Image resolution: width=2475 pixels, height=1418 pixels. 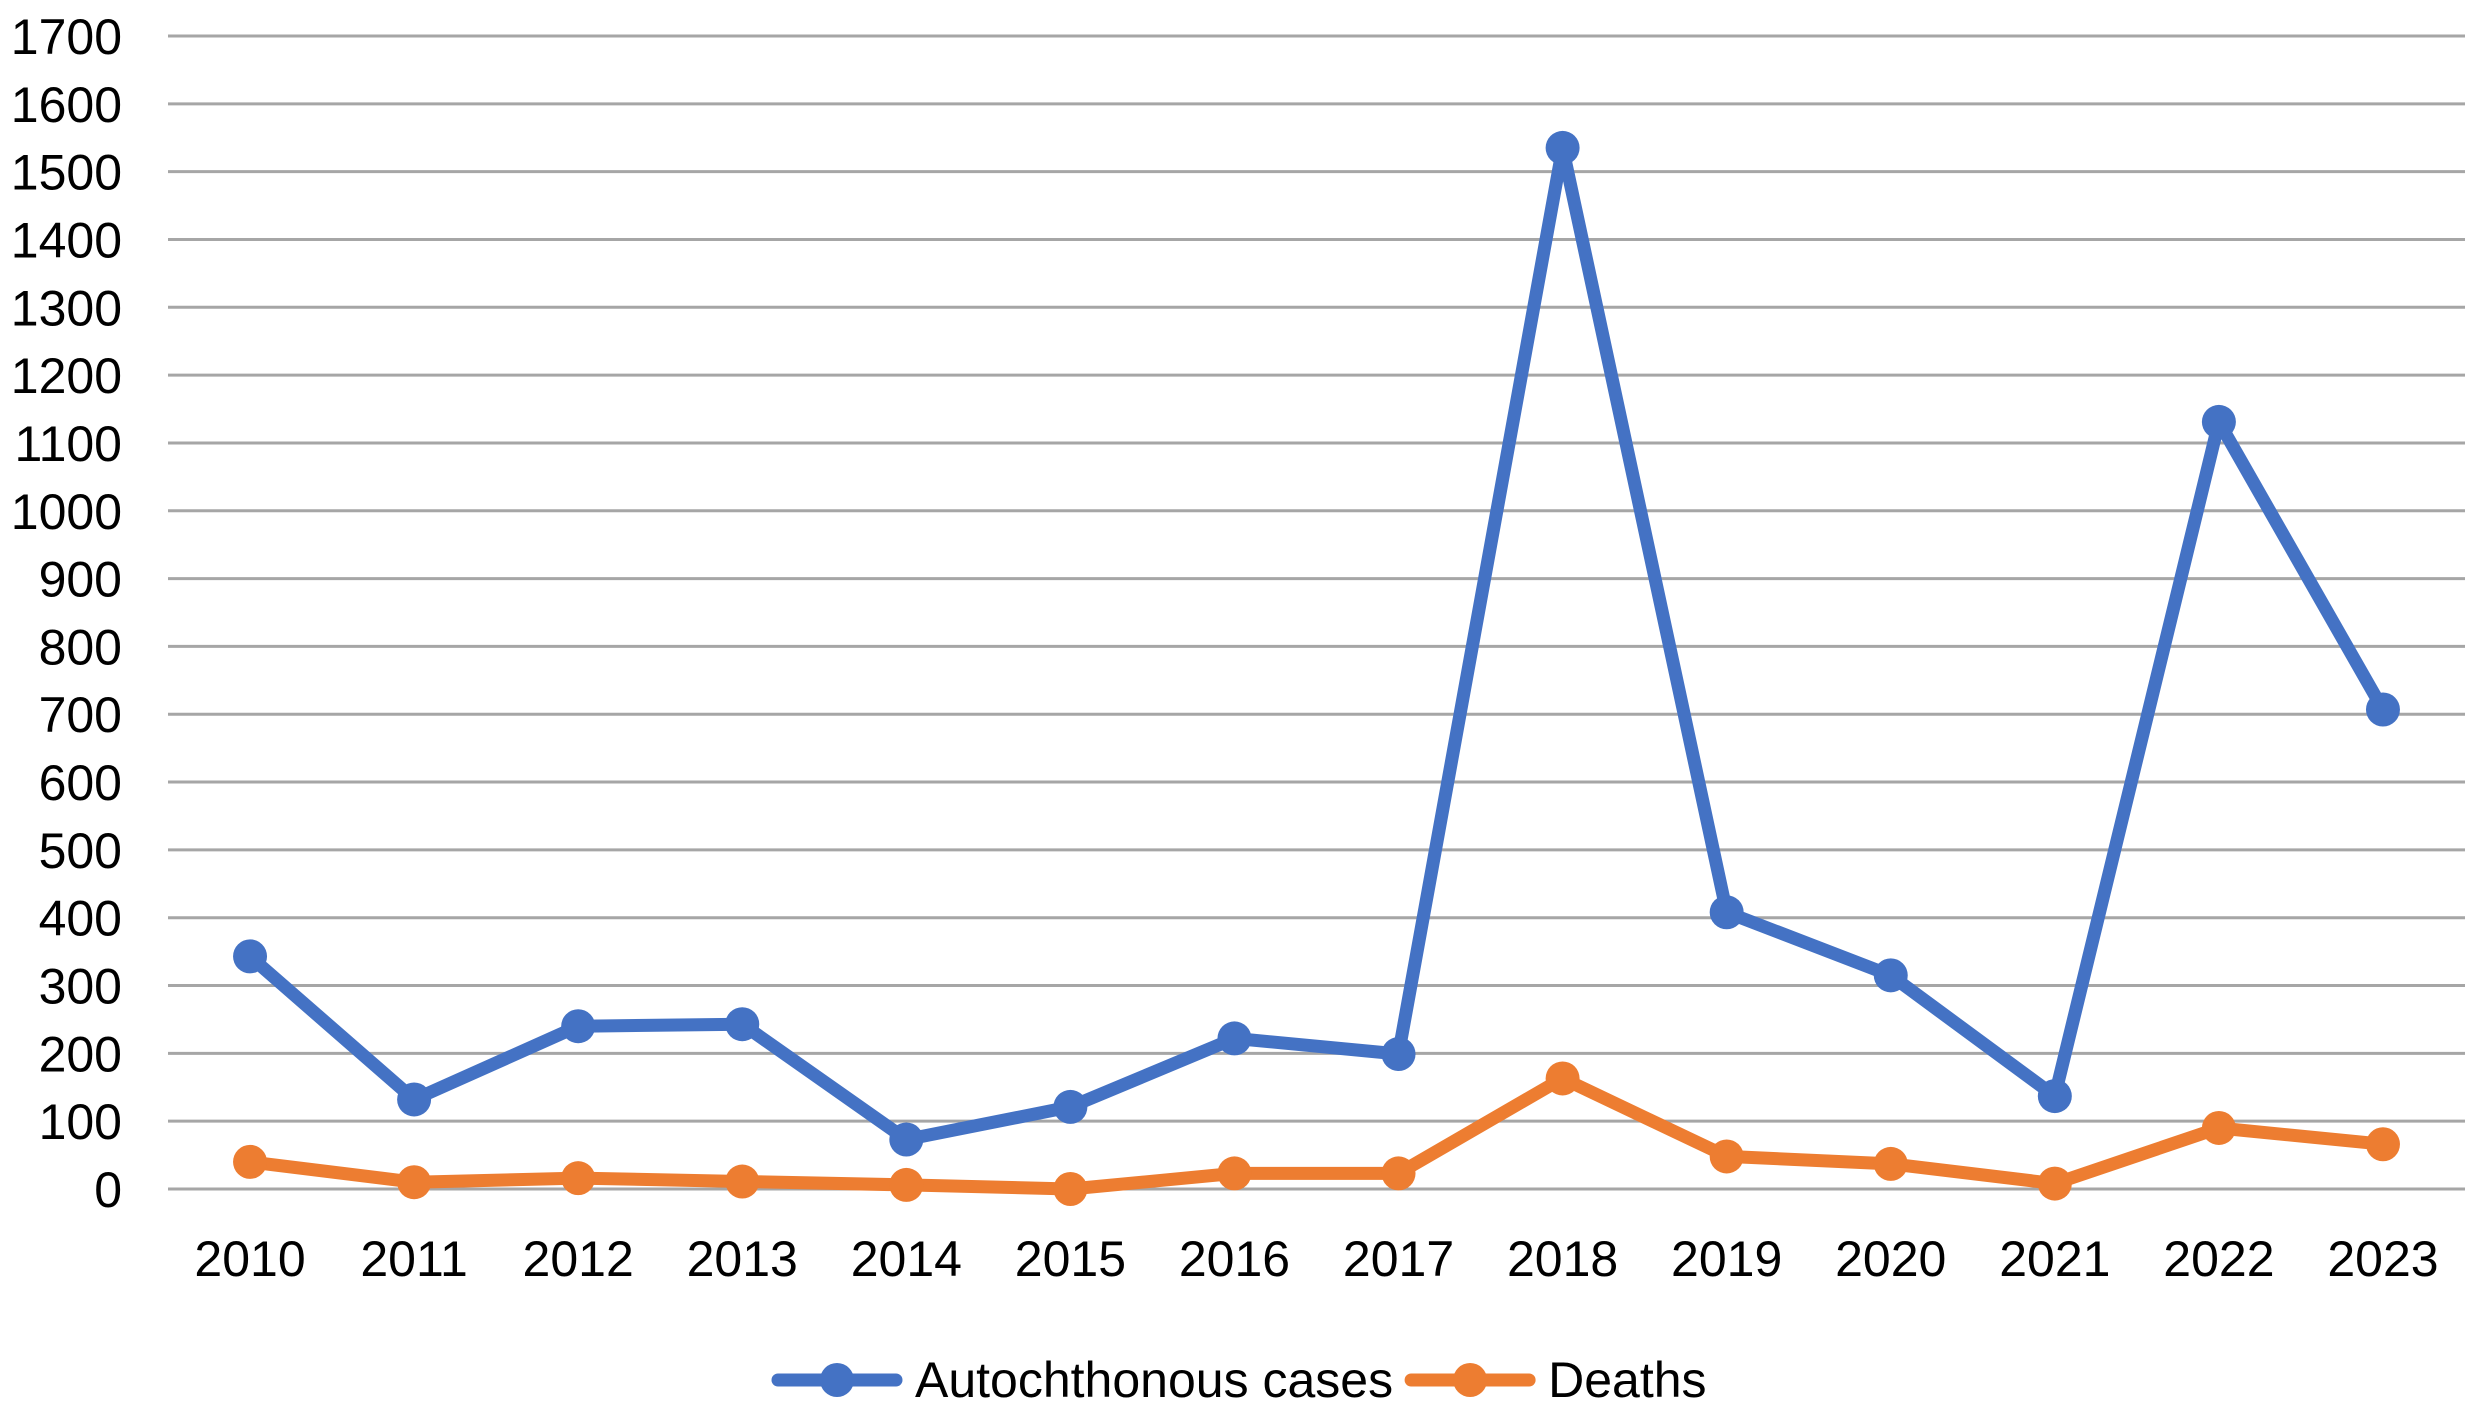 What do you see at coordinates (66, 173) in the screenshot?
I see `y-tick-label: 1500` at bounding box center [66, 173].